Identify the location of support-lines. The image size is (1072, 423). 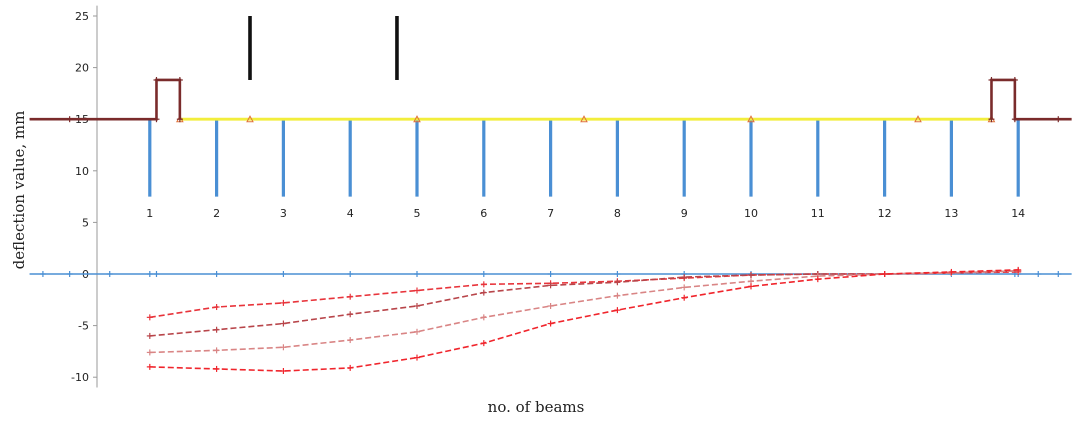
(550, 99).